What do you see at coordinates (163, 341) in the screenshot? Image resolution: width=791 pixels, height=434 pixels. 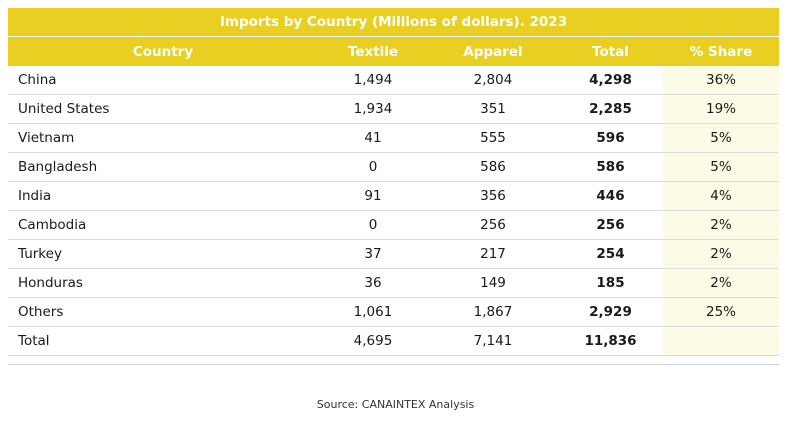 I see `country-cell: Total` at bounding box center [163, 341].